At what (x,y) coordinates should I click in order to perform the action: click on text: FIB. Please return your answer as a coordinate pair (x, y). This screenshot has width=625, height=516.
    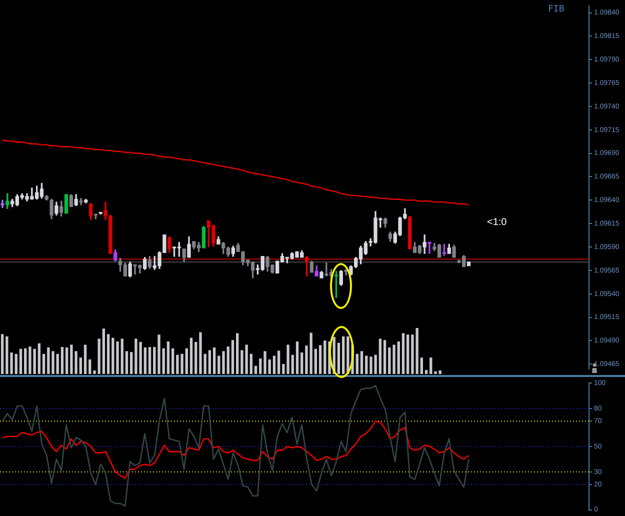
    Looking at the image, I should click on (556, 9).